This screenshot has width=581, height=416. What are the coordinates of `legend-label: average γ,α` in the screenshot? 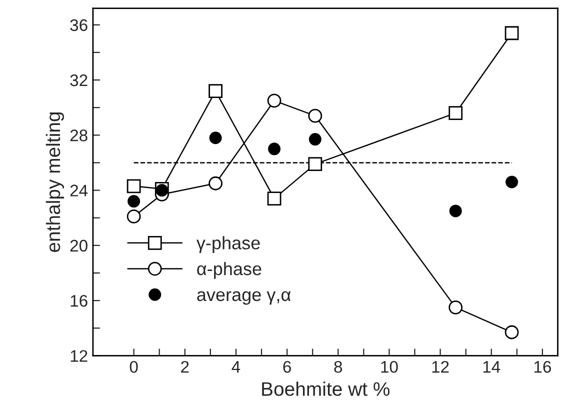 It's located at (244, 298).